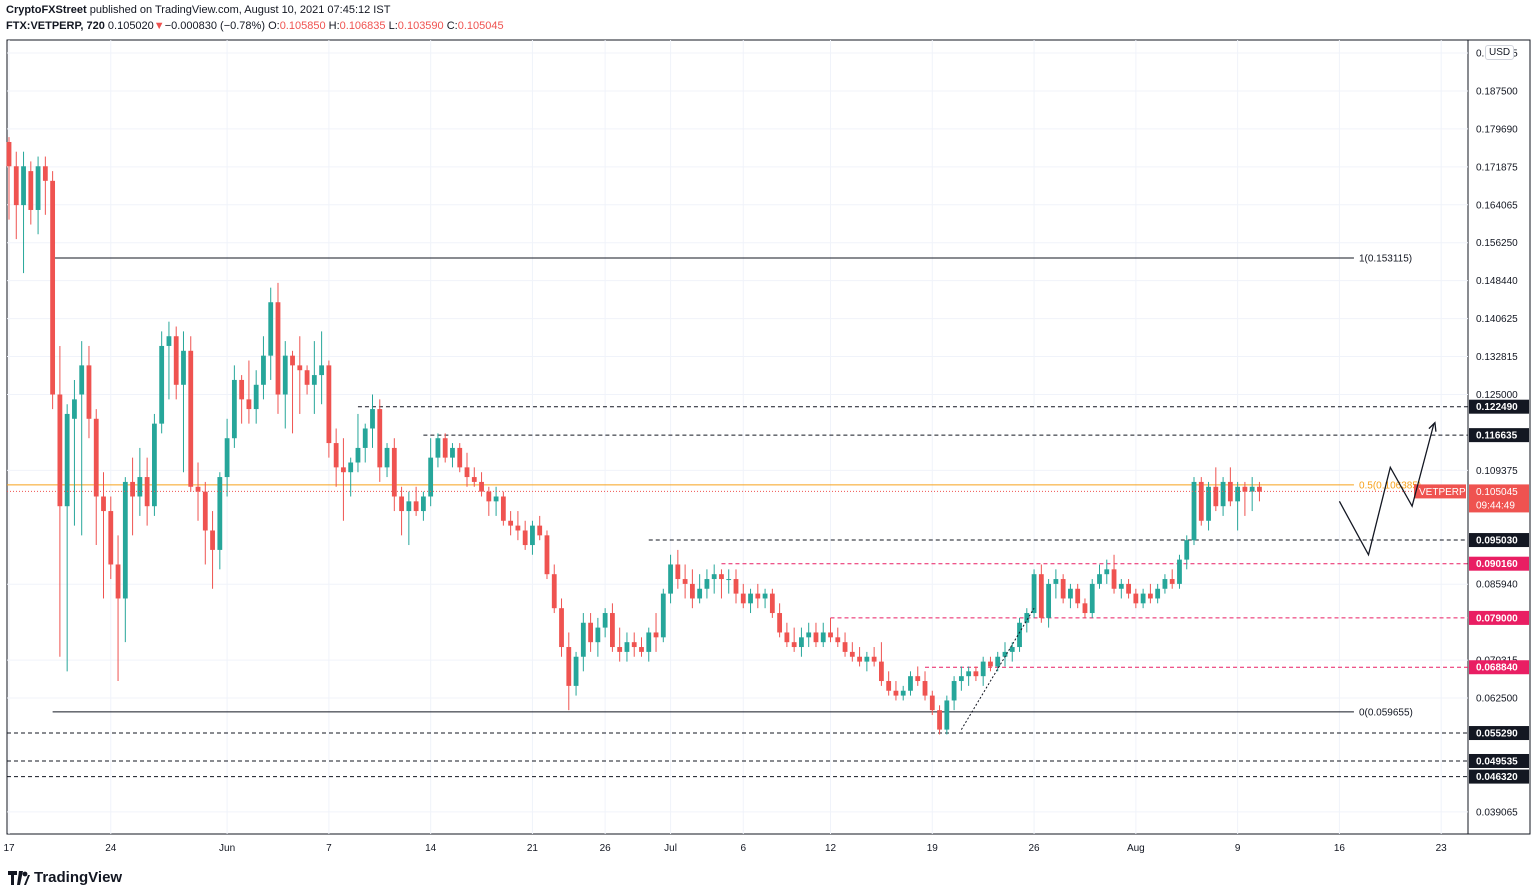 This screenshot has width=1536, height=895. Describe the element at coordinates (214, 26) in the screenshot. I see `price-change: −0.000830 (−0.78%)` at that location.